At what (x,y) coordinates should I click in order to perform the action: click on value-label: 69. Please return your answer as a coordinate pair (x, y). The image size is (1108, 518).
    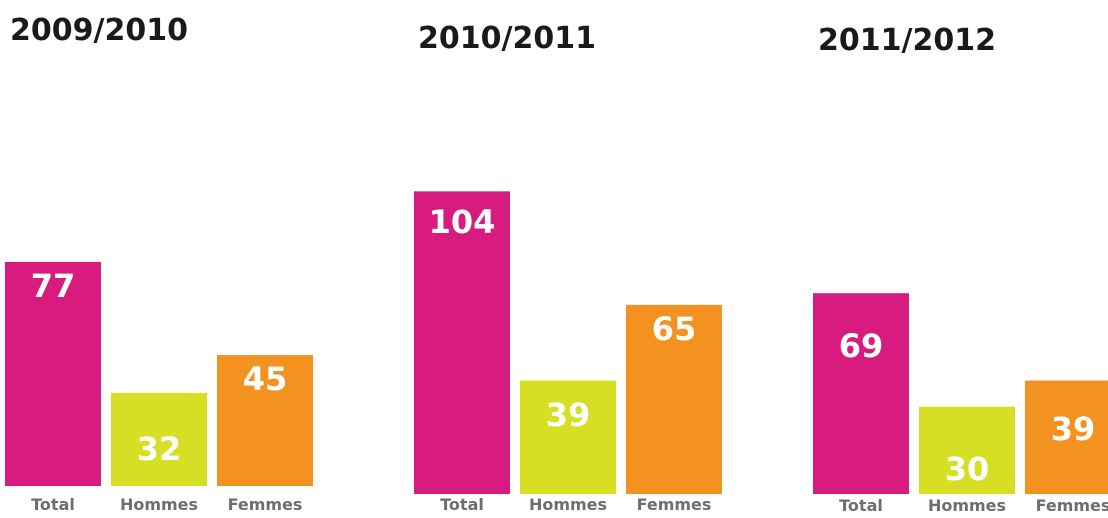
    Looking at the image, I should click on (861, 346).